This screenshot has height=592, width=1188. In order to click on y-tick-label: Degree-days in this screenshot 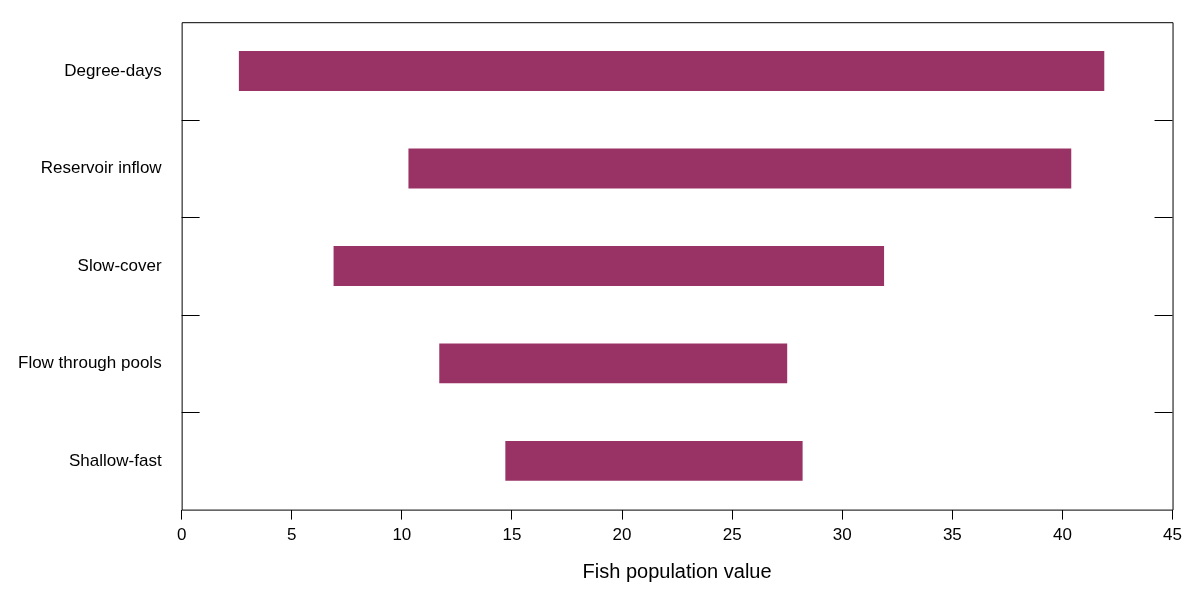, I will do `click(113, 70)`.